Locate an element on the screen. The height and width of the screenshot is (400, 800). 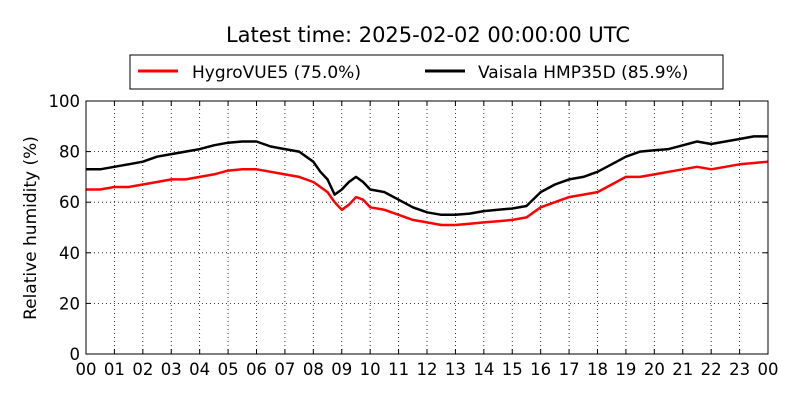
x-tick-label: 13 is located at coordinates (455, 369).